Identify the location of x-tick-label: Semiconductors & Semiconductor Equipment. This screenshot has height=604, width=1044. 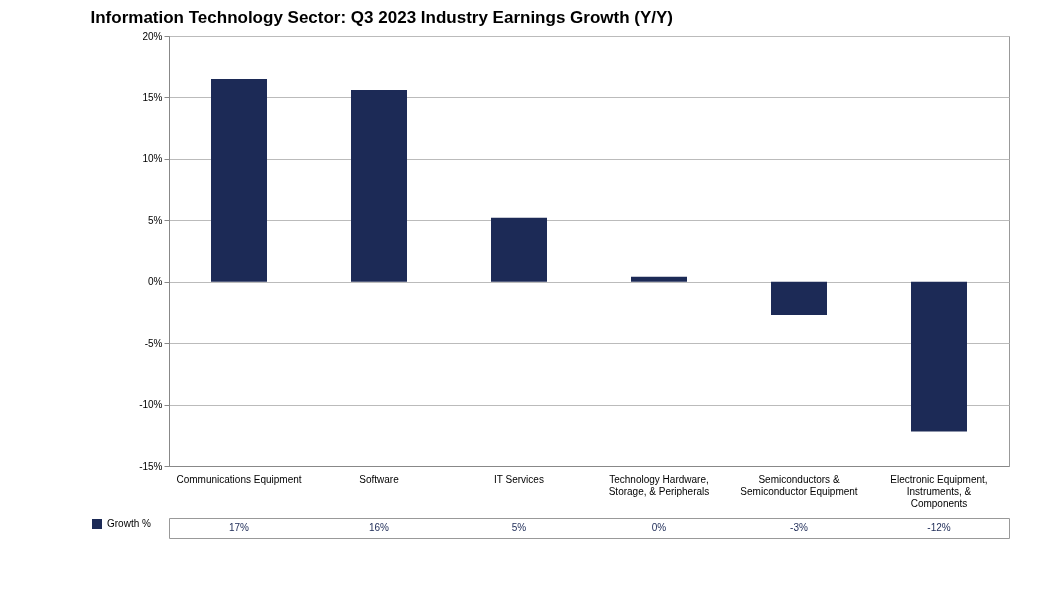
(799, 485).